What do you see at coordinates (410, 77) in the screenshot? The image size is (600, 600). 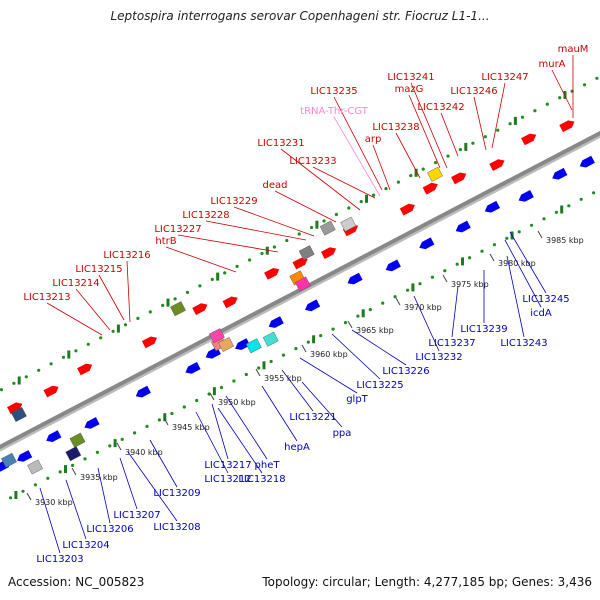 I see `forward-gene-label: LIC13241` at bounding box center [410, 77].